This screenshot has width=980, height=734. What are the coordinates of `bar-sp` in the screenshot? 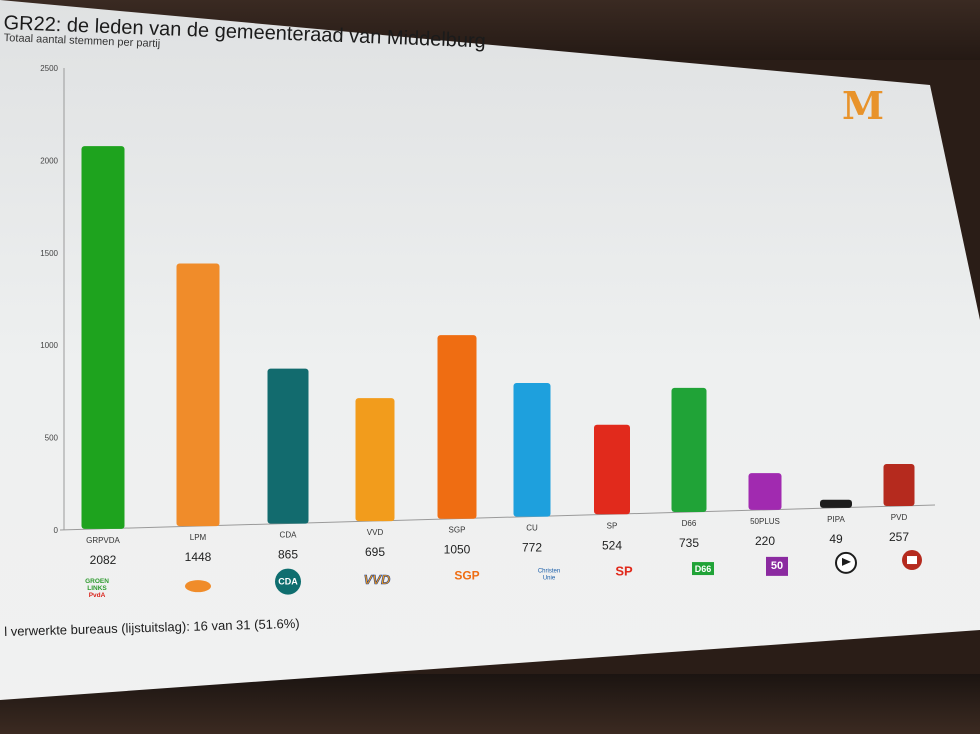 It's located at (612, 469).